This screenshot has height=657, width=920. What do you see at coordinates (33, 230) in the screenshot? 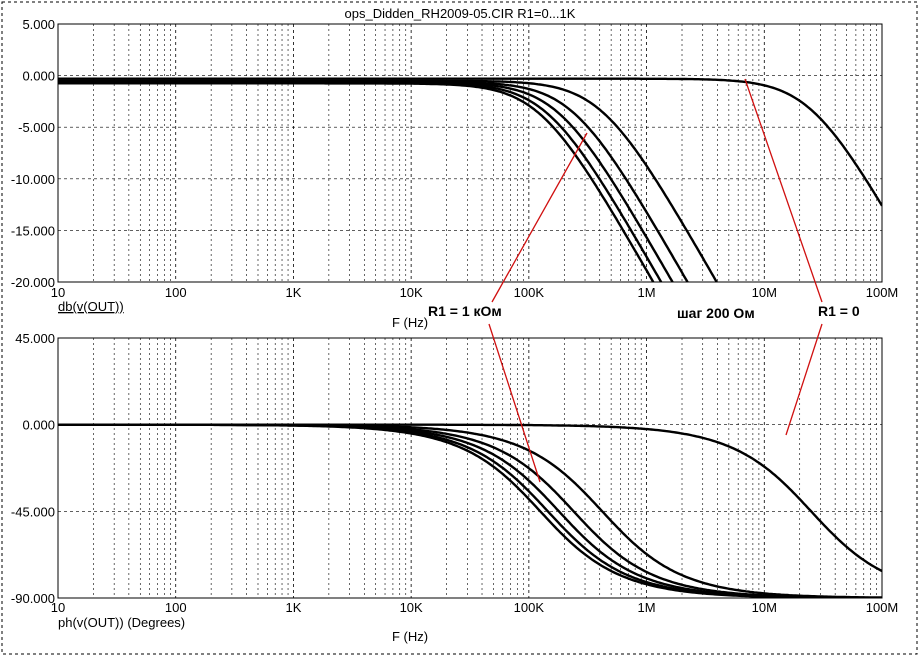
I see `y-tick-label: -15.000` at bounding box center [33, 230].